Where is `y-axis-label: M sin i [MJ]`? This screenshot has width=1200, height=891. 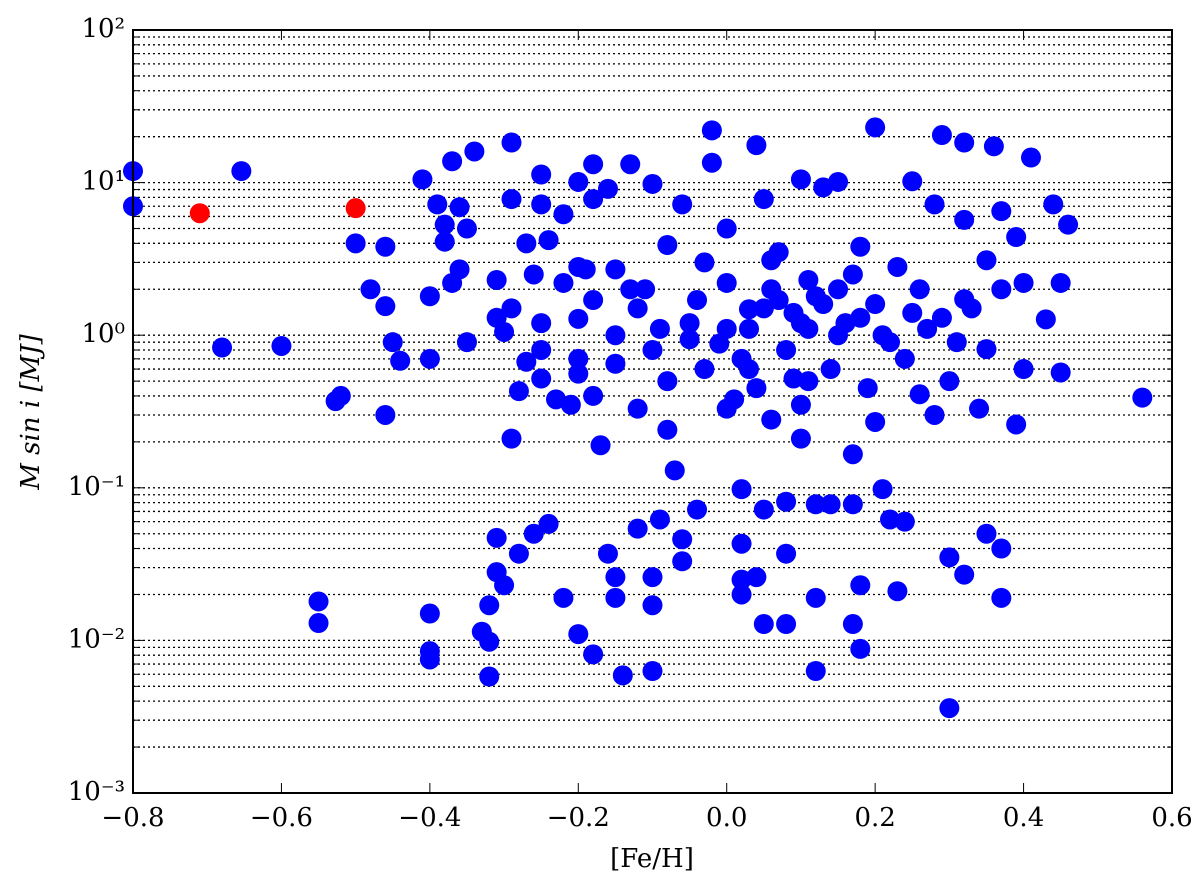
y-axis-label: M sin i [MJ] is located at coordinates (31, 411).